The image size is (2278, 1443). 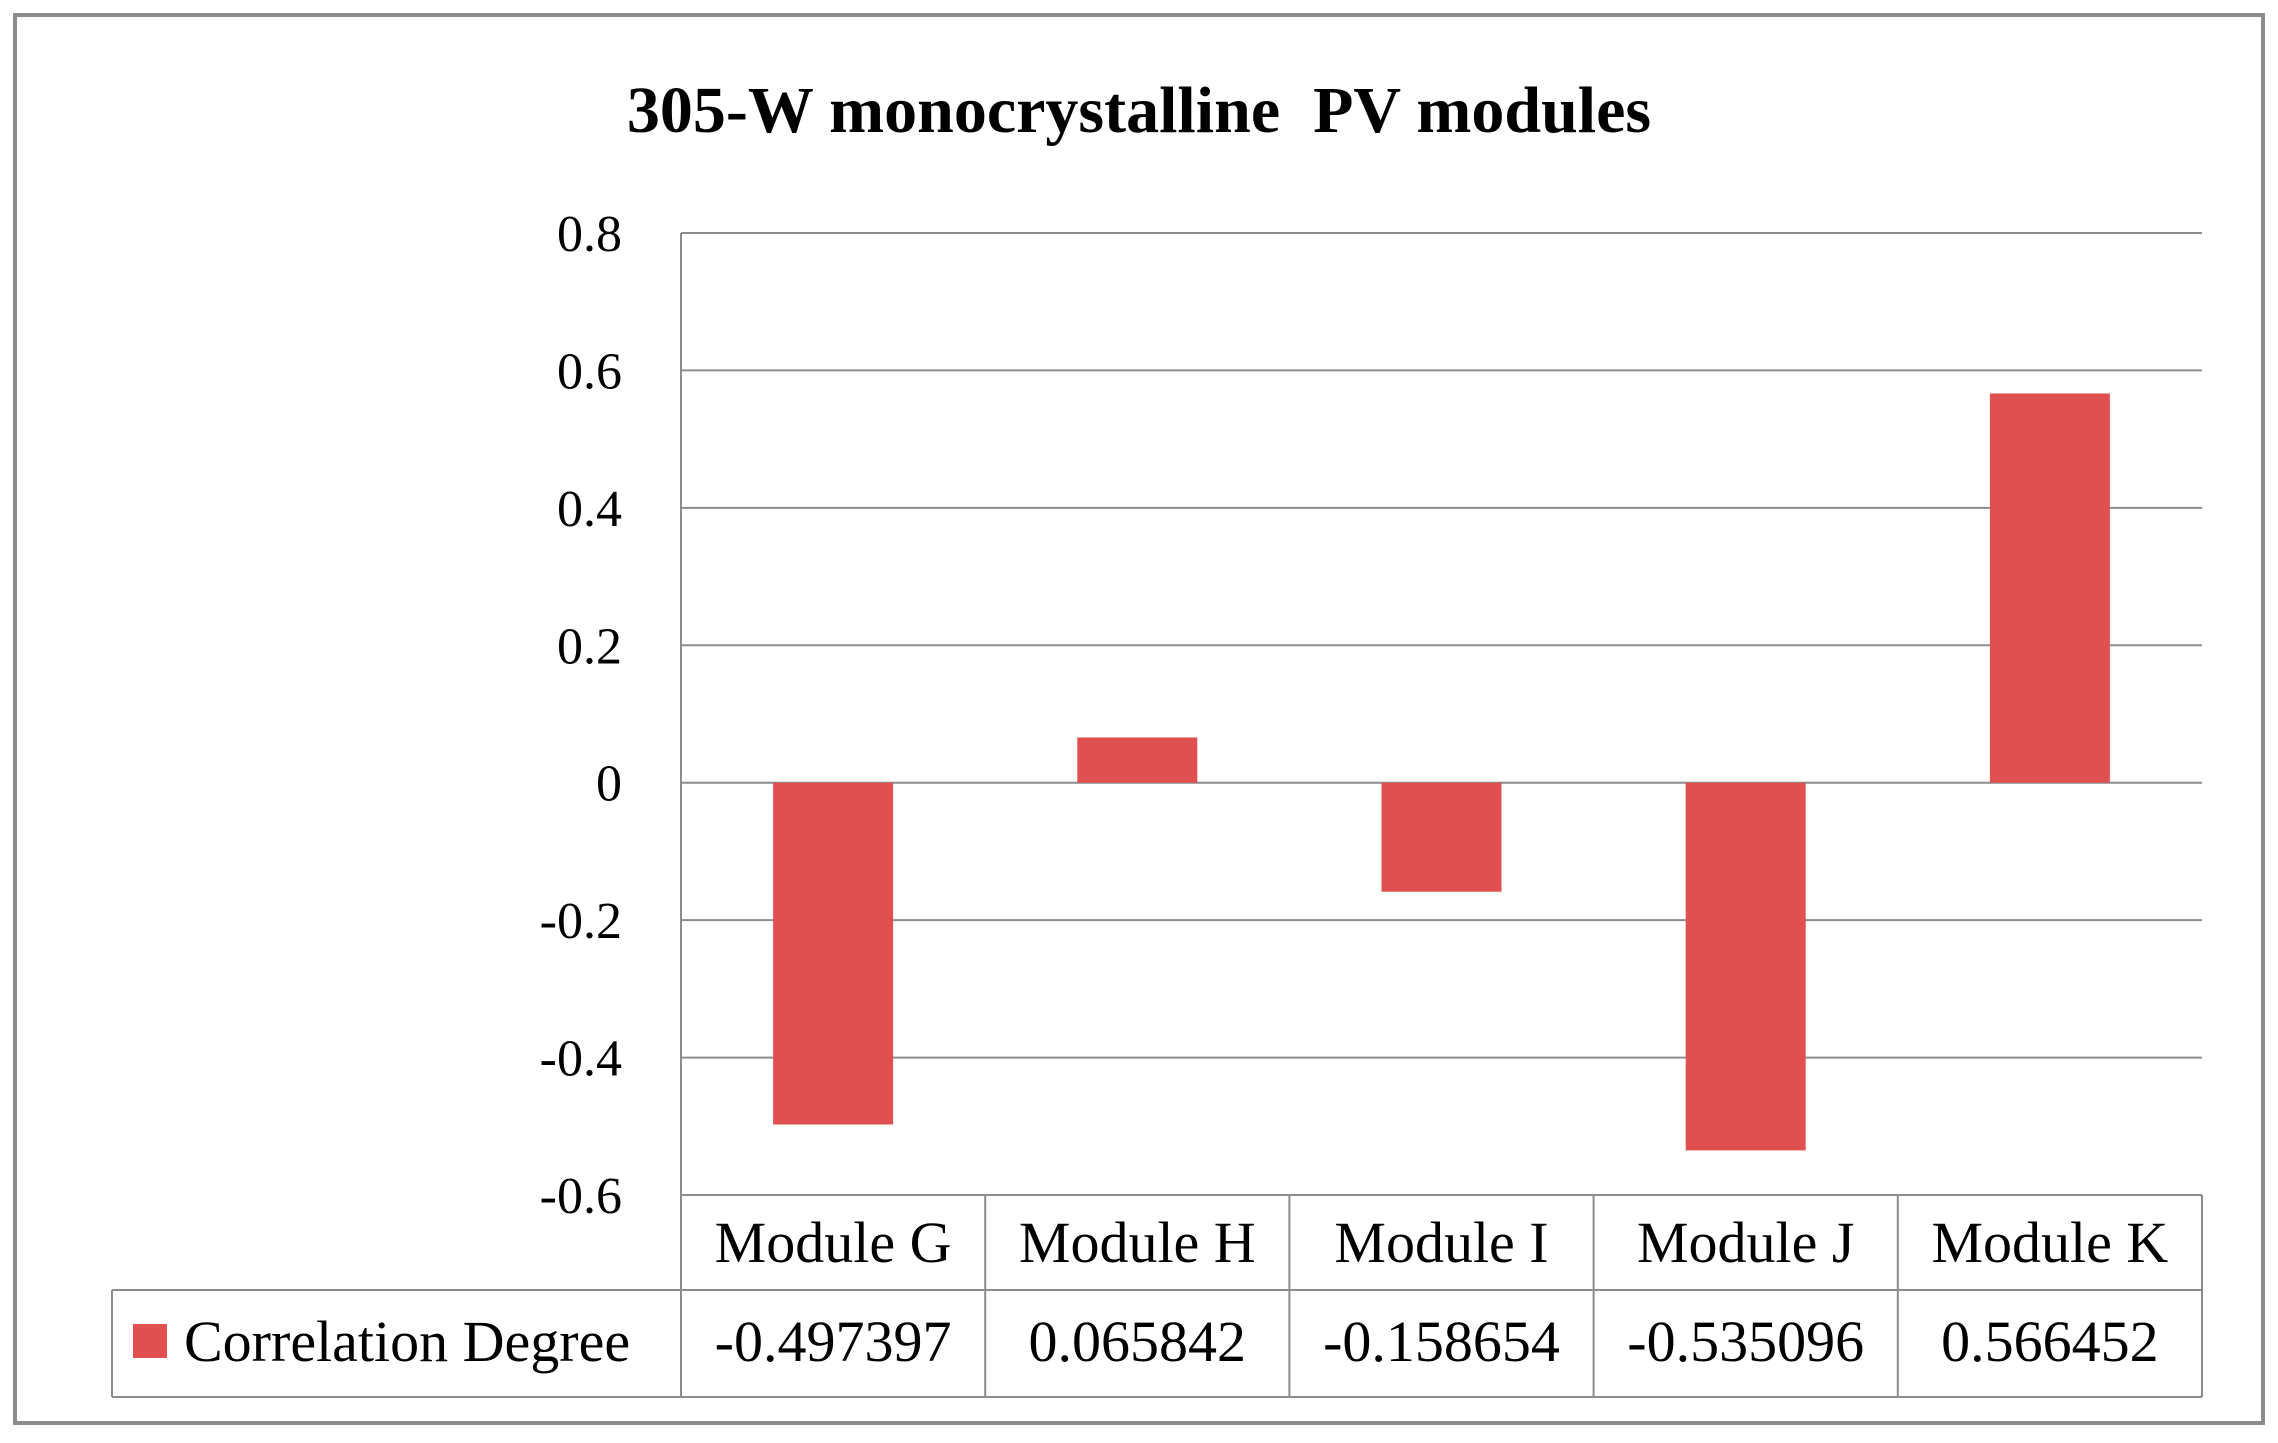 I want to click on y-tick-label: 0, so click(x=609, y=784).